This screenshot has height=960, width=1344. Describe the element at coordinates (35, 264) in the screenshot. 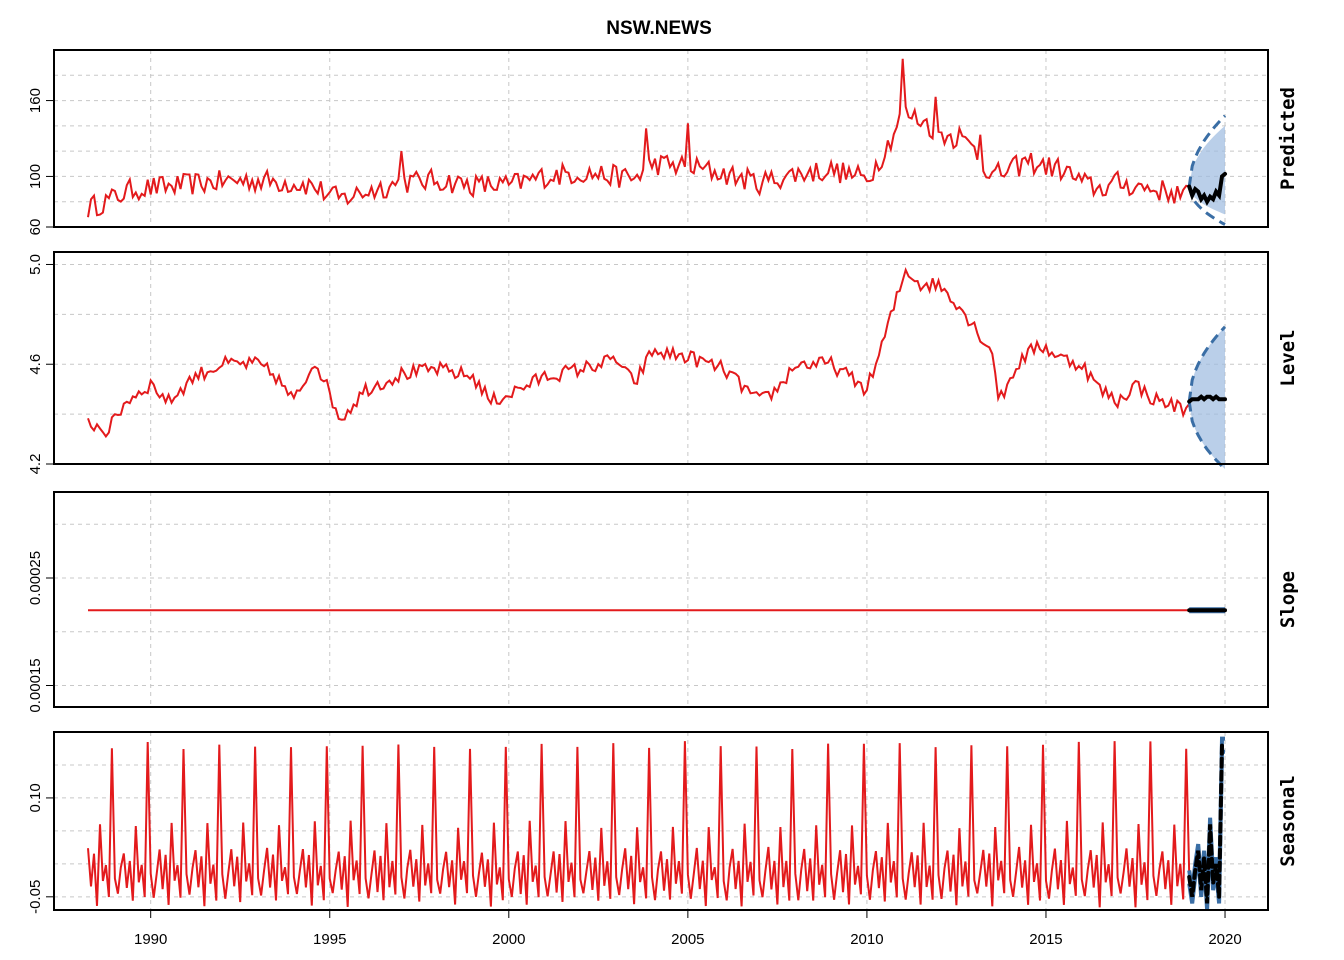

I see `y-tick-label: 5.0` at that location.